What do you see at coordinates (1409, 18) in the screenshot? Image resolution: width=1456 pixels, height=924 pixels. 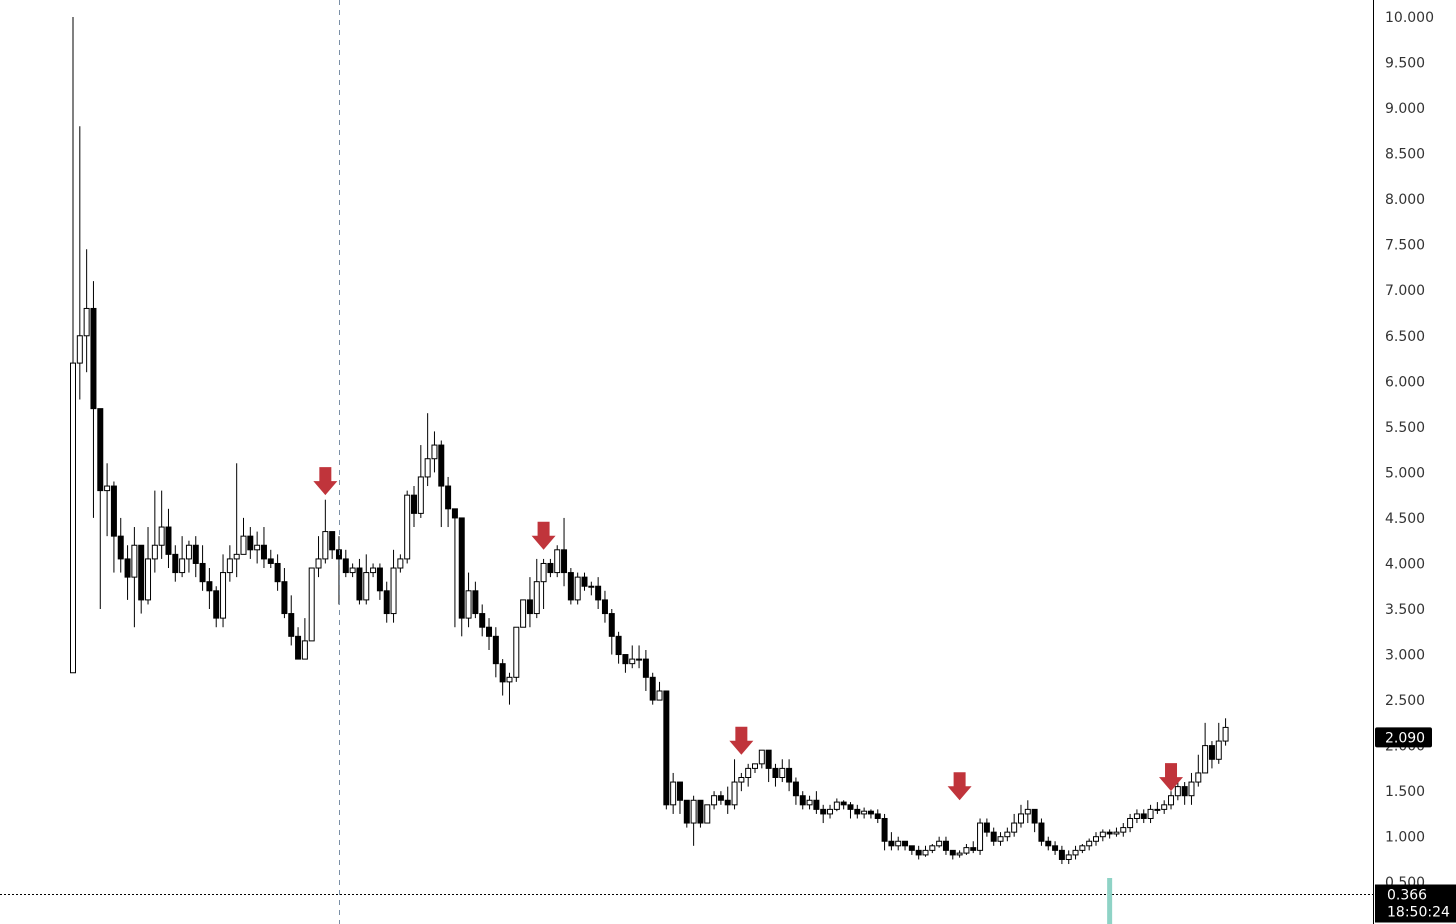 I see `price-tick-label: 10.000` at bounding box center [1409, 18].